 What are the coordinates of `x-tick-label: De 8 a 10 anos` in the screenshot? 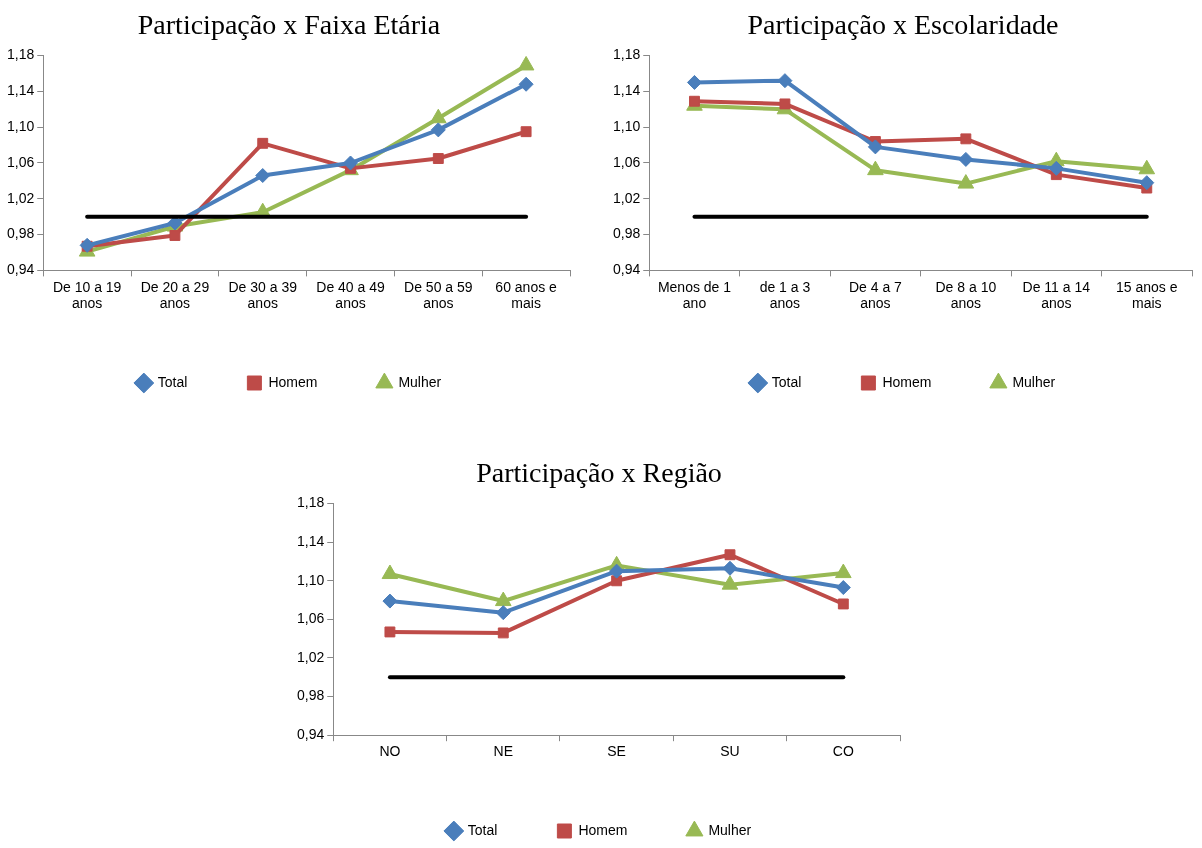 It's located at (966, 295).